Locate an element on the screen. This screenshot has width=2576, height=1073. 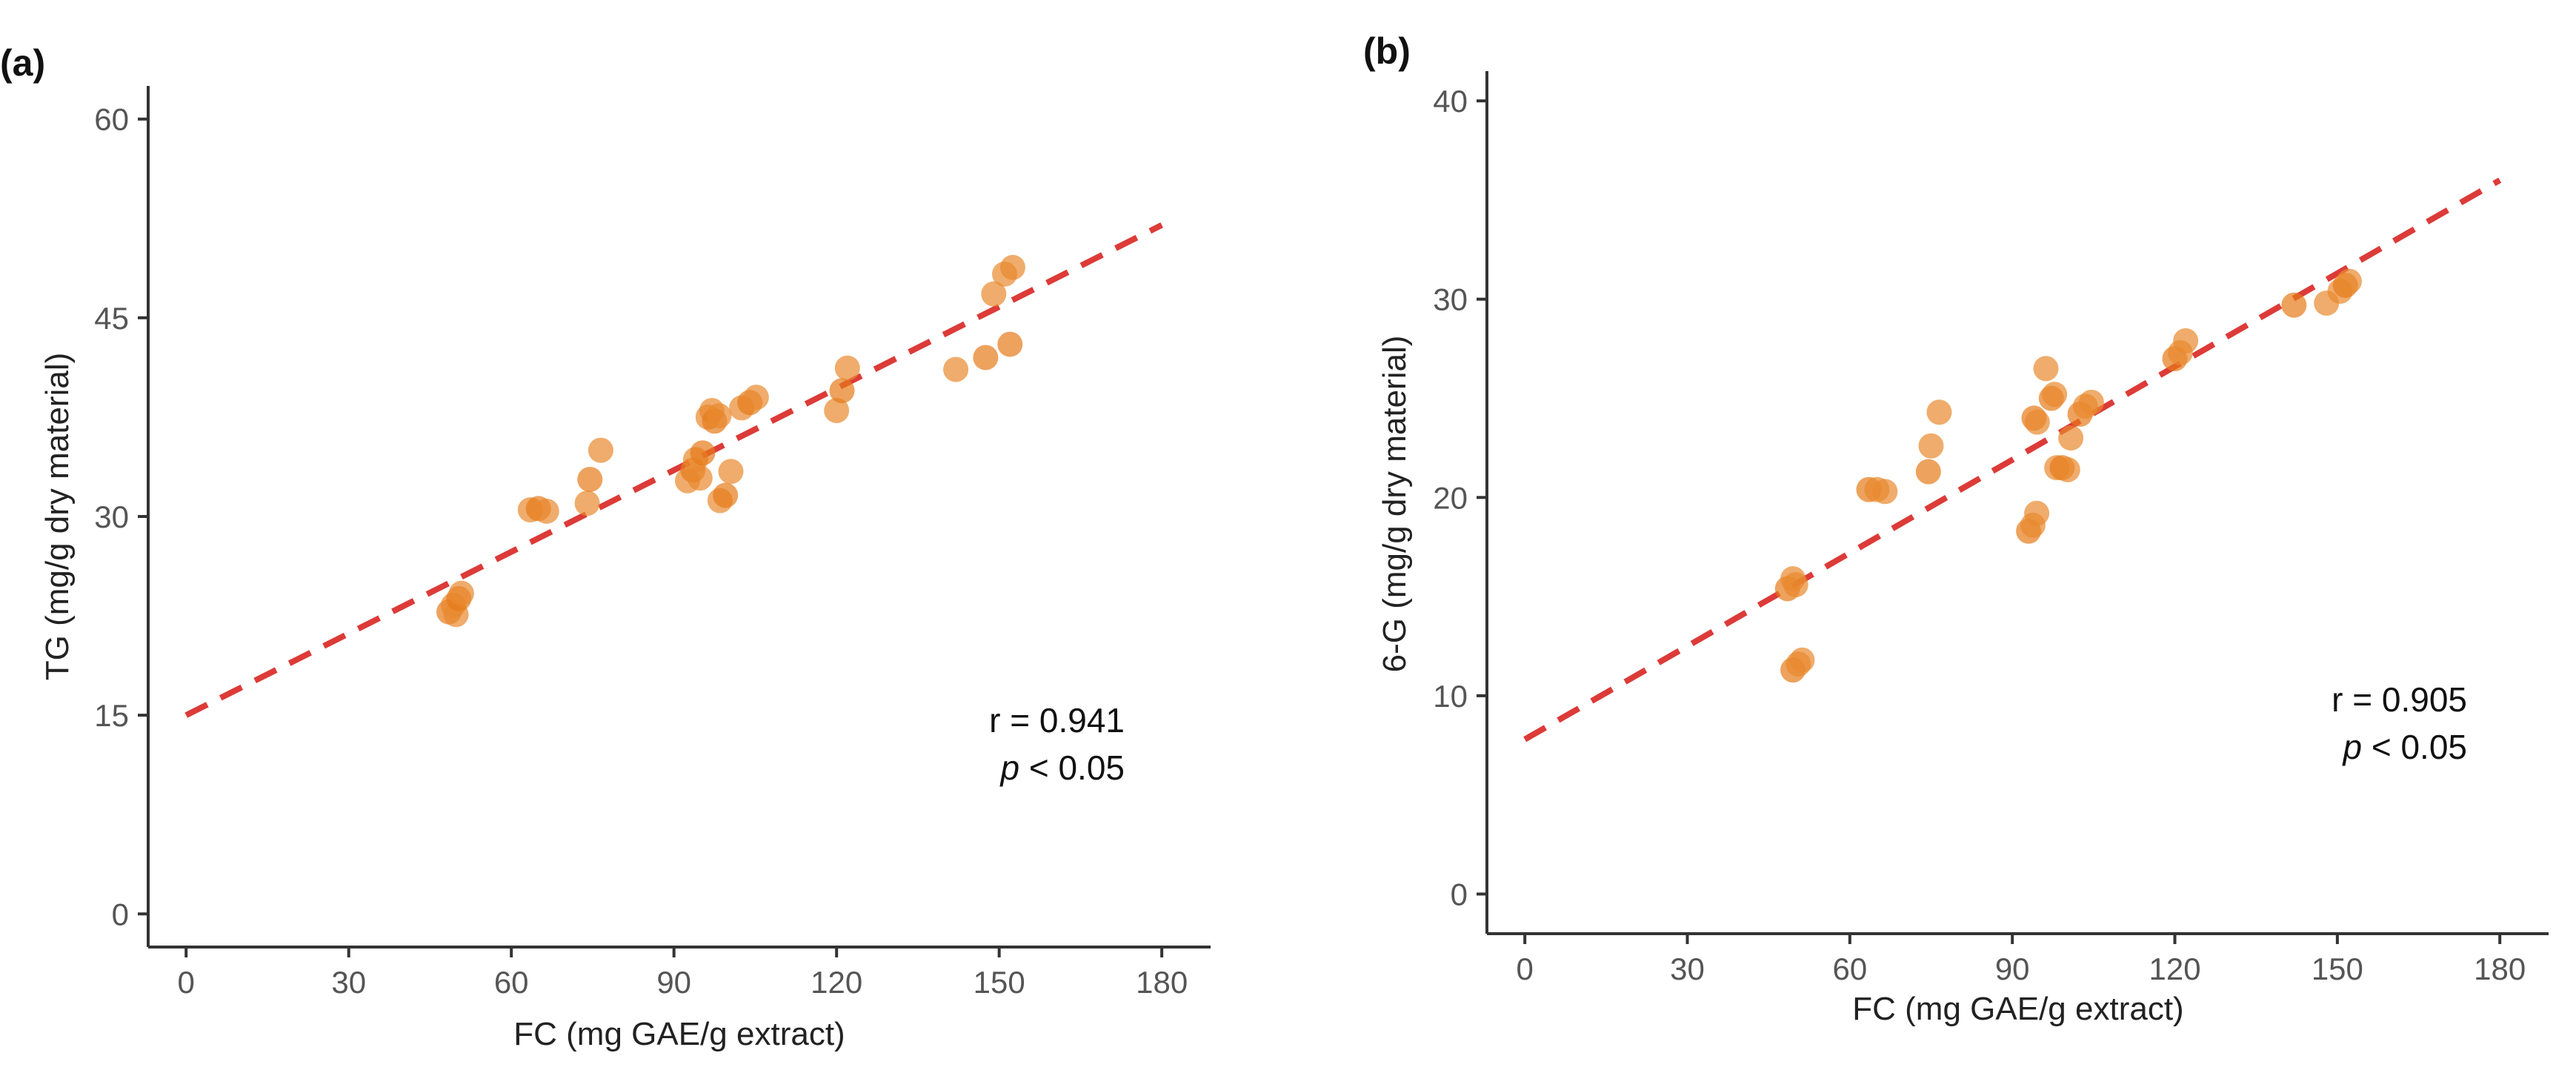
x-tick-label-a-3: 90 is located at coordinates (673, 982).